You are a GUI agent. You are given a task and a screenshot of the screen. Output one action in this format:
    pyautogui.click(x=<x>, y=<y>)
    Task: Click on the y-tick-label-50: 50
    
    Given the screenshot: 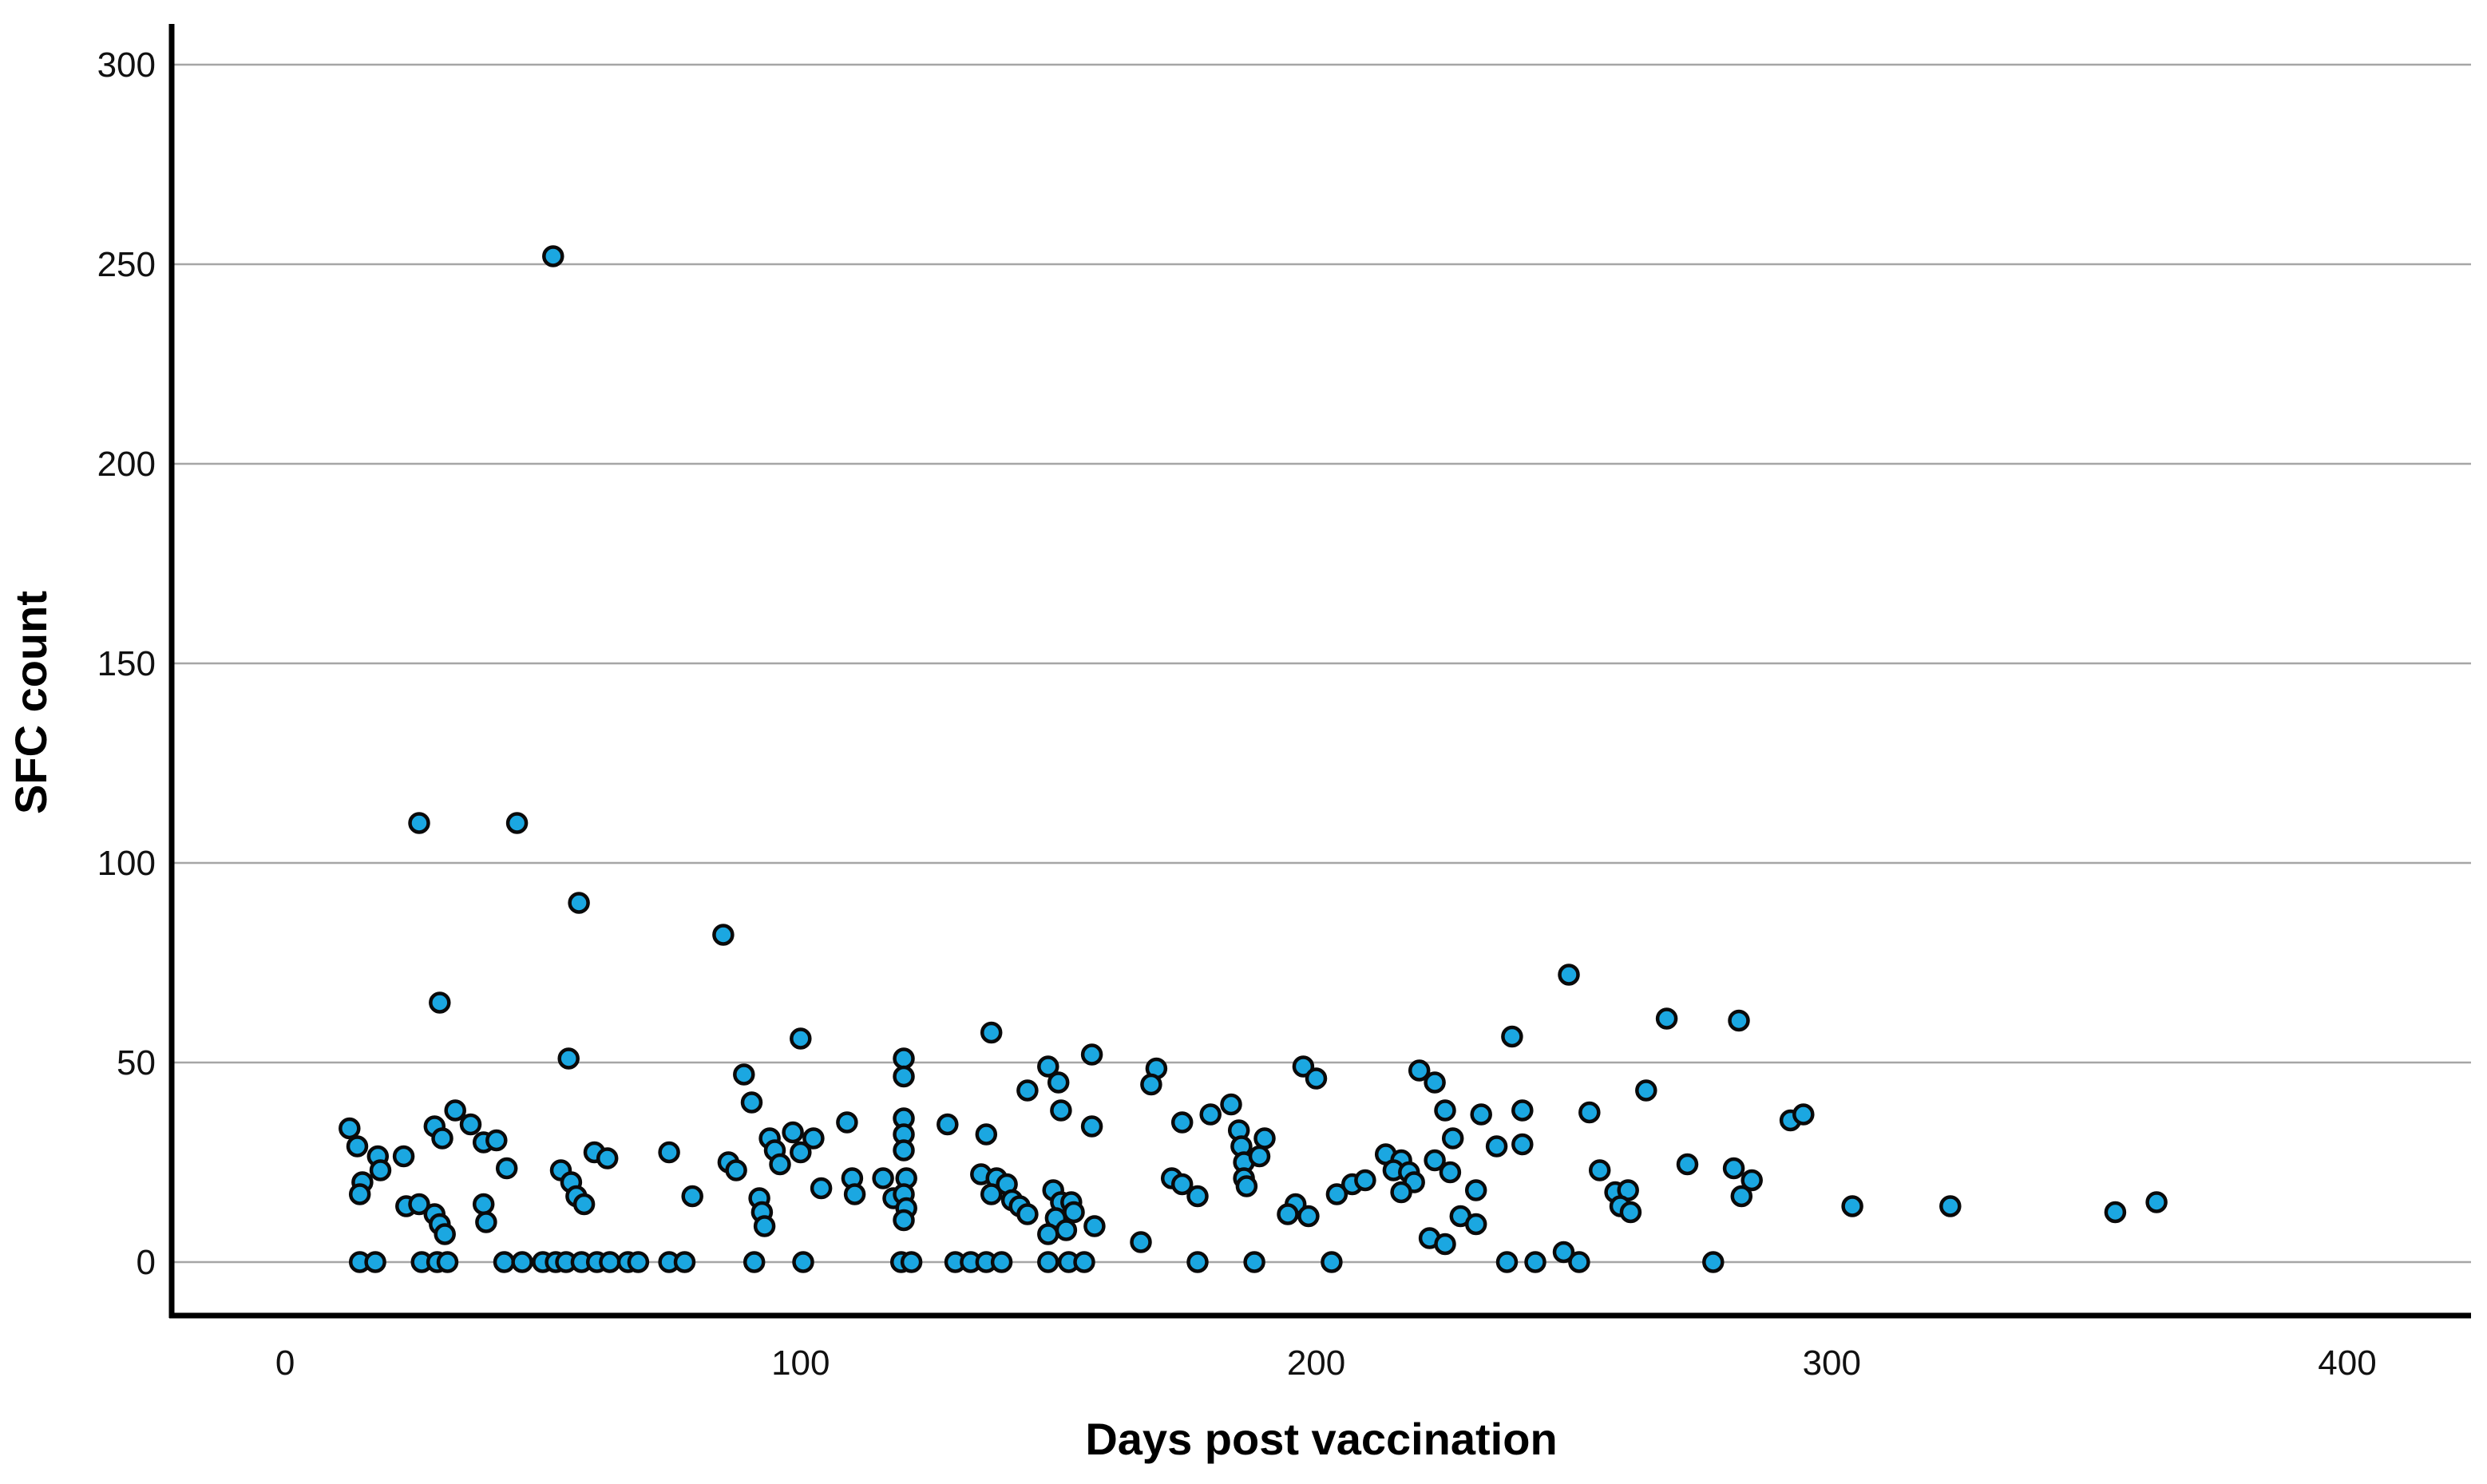 What is the action you would take?
    pyautogui.click(x=136, y=1062)
    